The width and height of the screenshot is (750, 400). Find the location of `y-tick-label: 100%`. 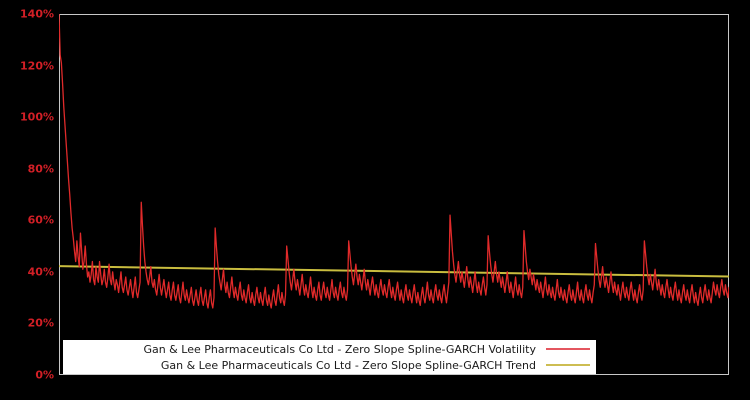

y-tick-label: 100% is located at coordinates (37, 117).